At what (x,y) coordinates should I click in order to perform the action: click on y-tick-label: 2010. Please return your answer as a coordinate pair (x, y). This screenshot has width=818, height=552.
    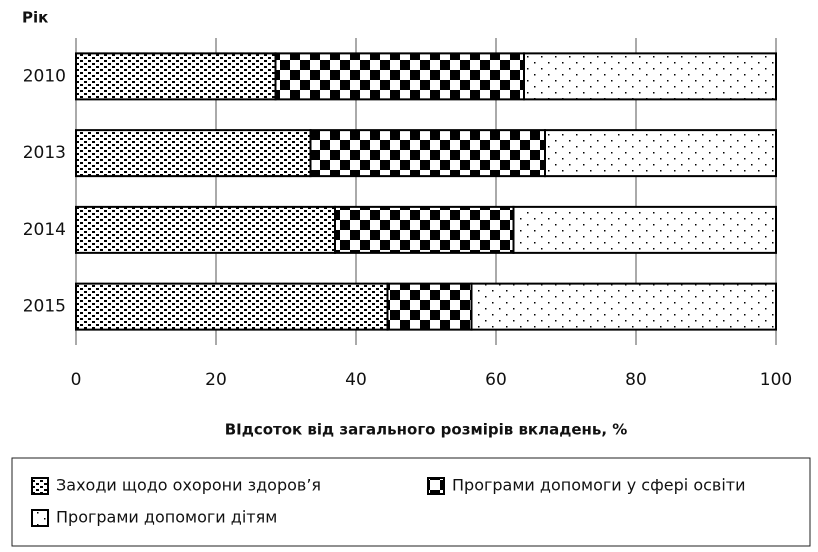
    Looking at the image, I should click on (44, 76).